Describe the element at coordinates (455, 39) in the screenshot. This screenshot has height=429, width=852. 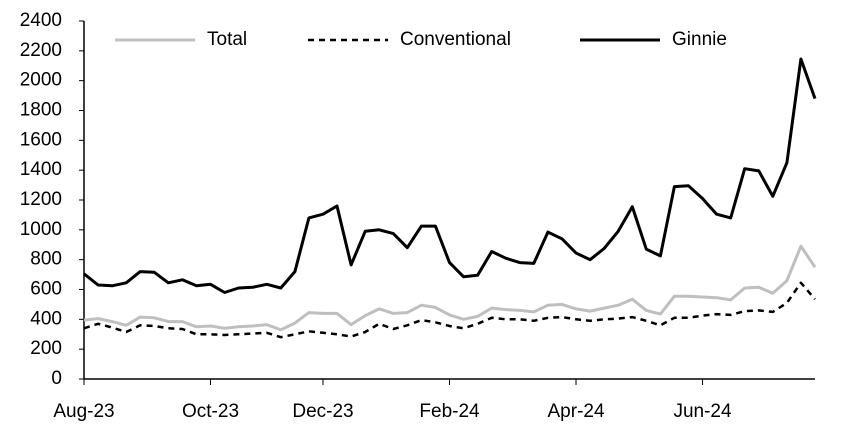
I see `legend-label: Conventional` at that location.